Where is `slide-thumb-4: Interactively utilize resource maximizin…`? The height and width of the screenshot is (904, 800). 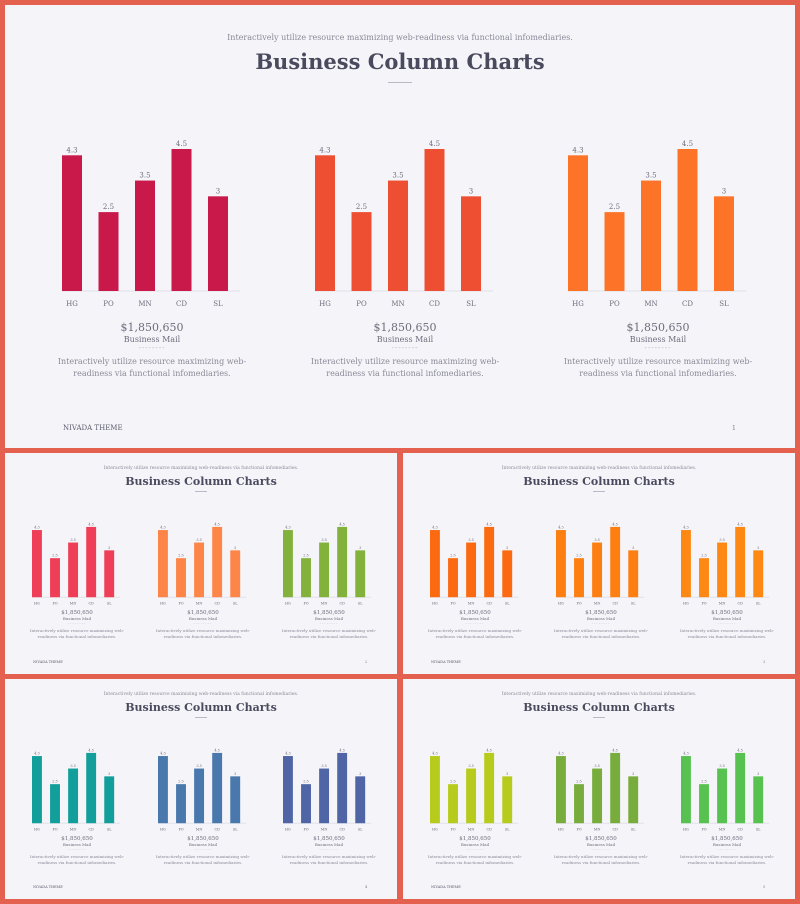
slide-thumb-4: Interactively utilize resource maximizin… is located at coordinates (599, 789).